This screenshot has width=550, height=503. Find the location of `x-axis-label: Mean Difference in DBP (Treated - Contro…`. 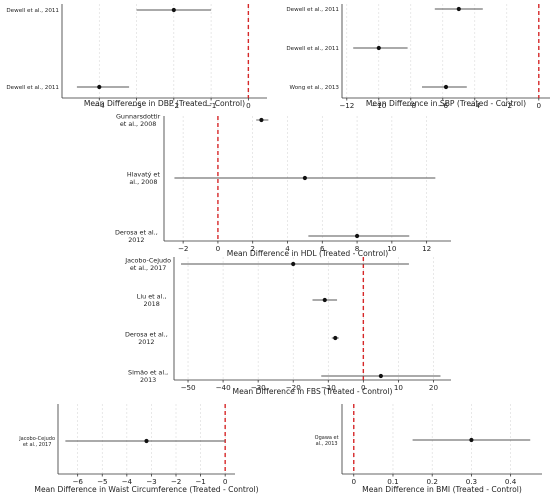

x-axis-label: Mean Difference in DBP (Treated - Contro… is located at coordinates (164, 103).